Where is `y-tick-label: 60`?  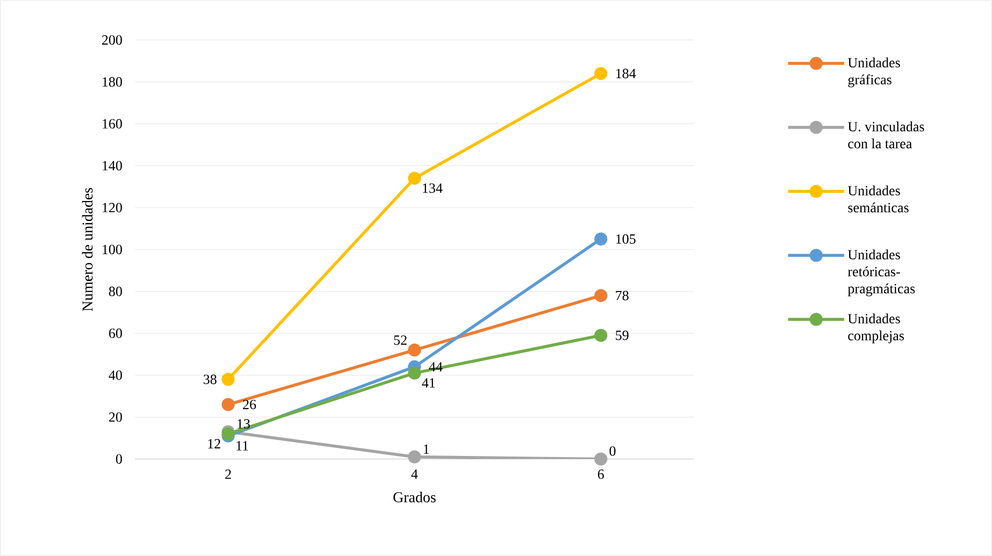 y-tick-label: 60 is located at coordinates (115, 333).